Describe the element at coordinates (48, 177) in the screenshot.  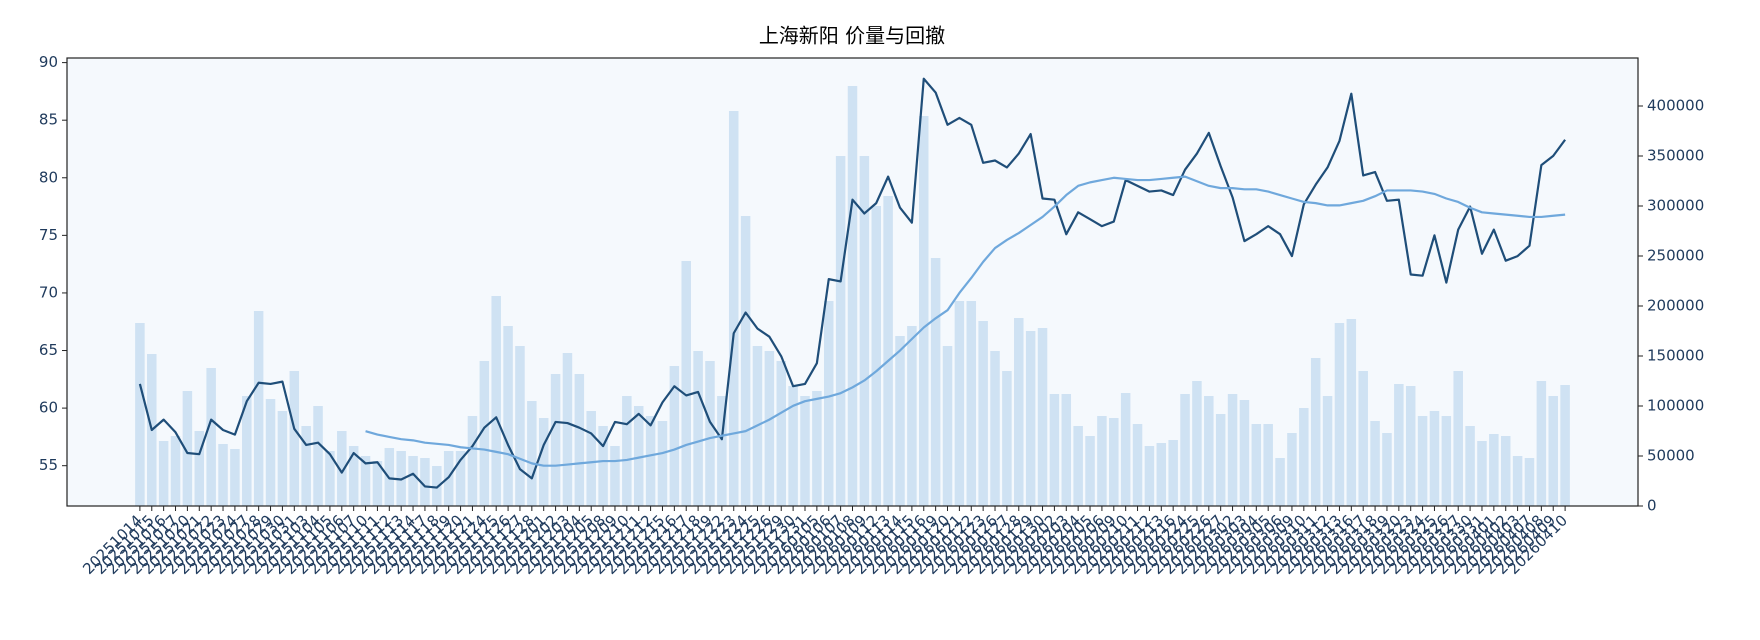
I see `y-tick-label: 80` at that location.